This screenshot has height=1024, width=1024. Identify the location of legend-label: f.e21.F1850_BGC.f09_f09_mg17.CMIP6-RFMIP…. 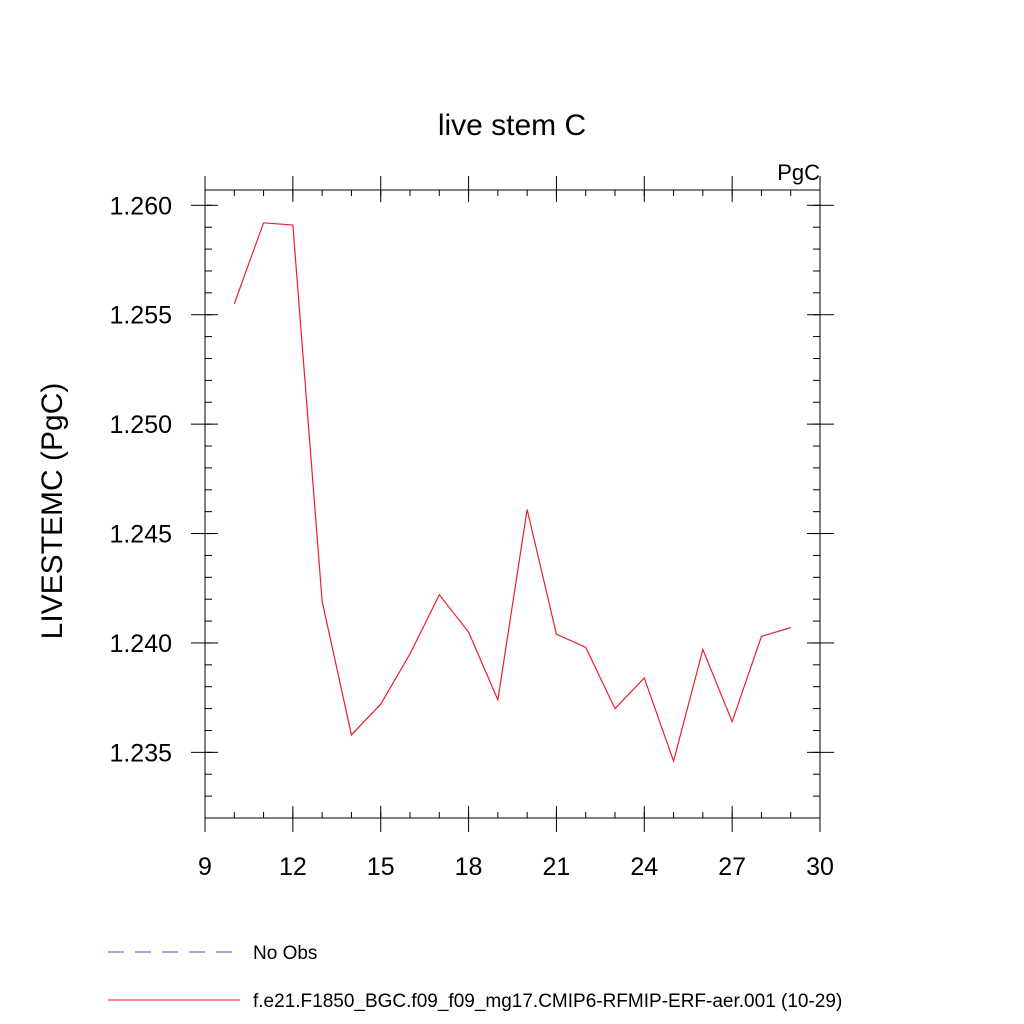
(547, 1001).